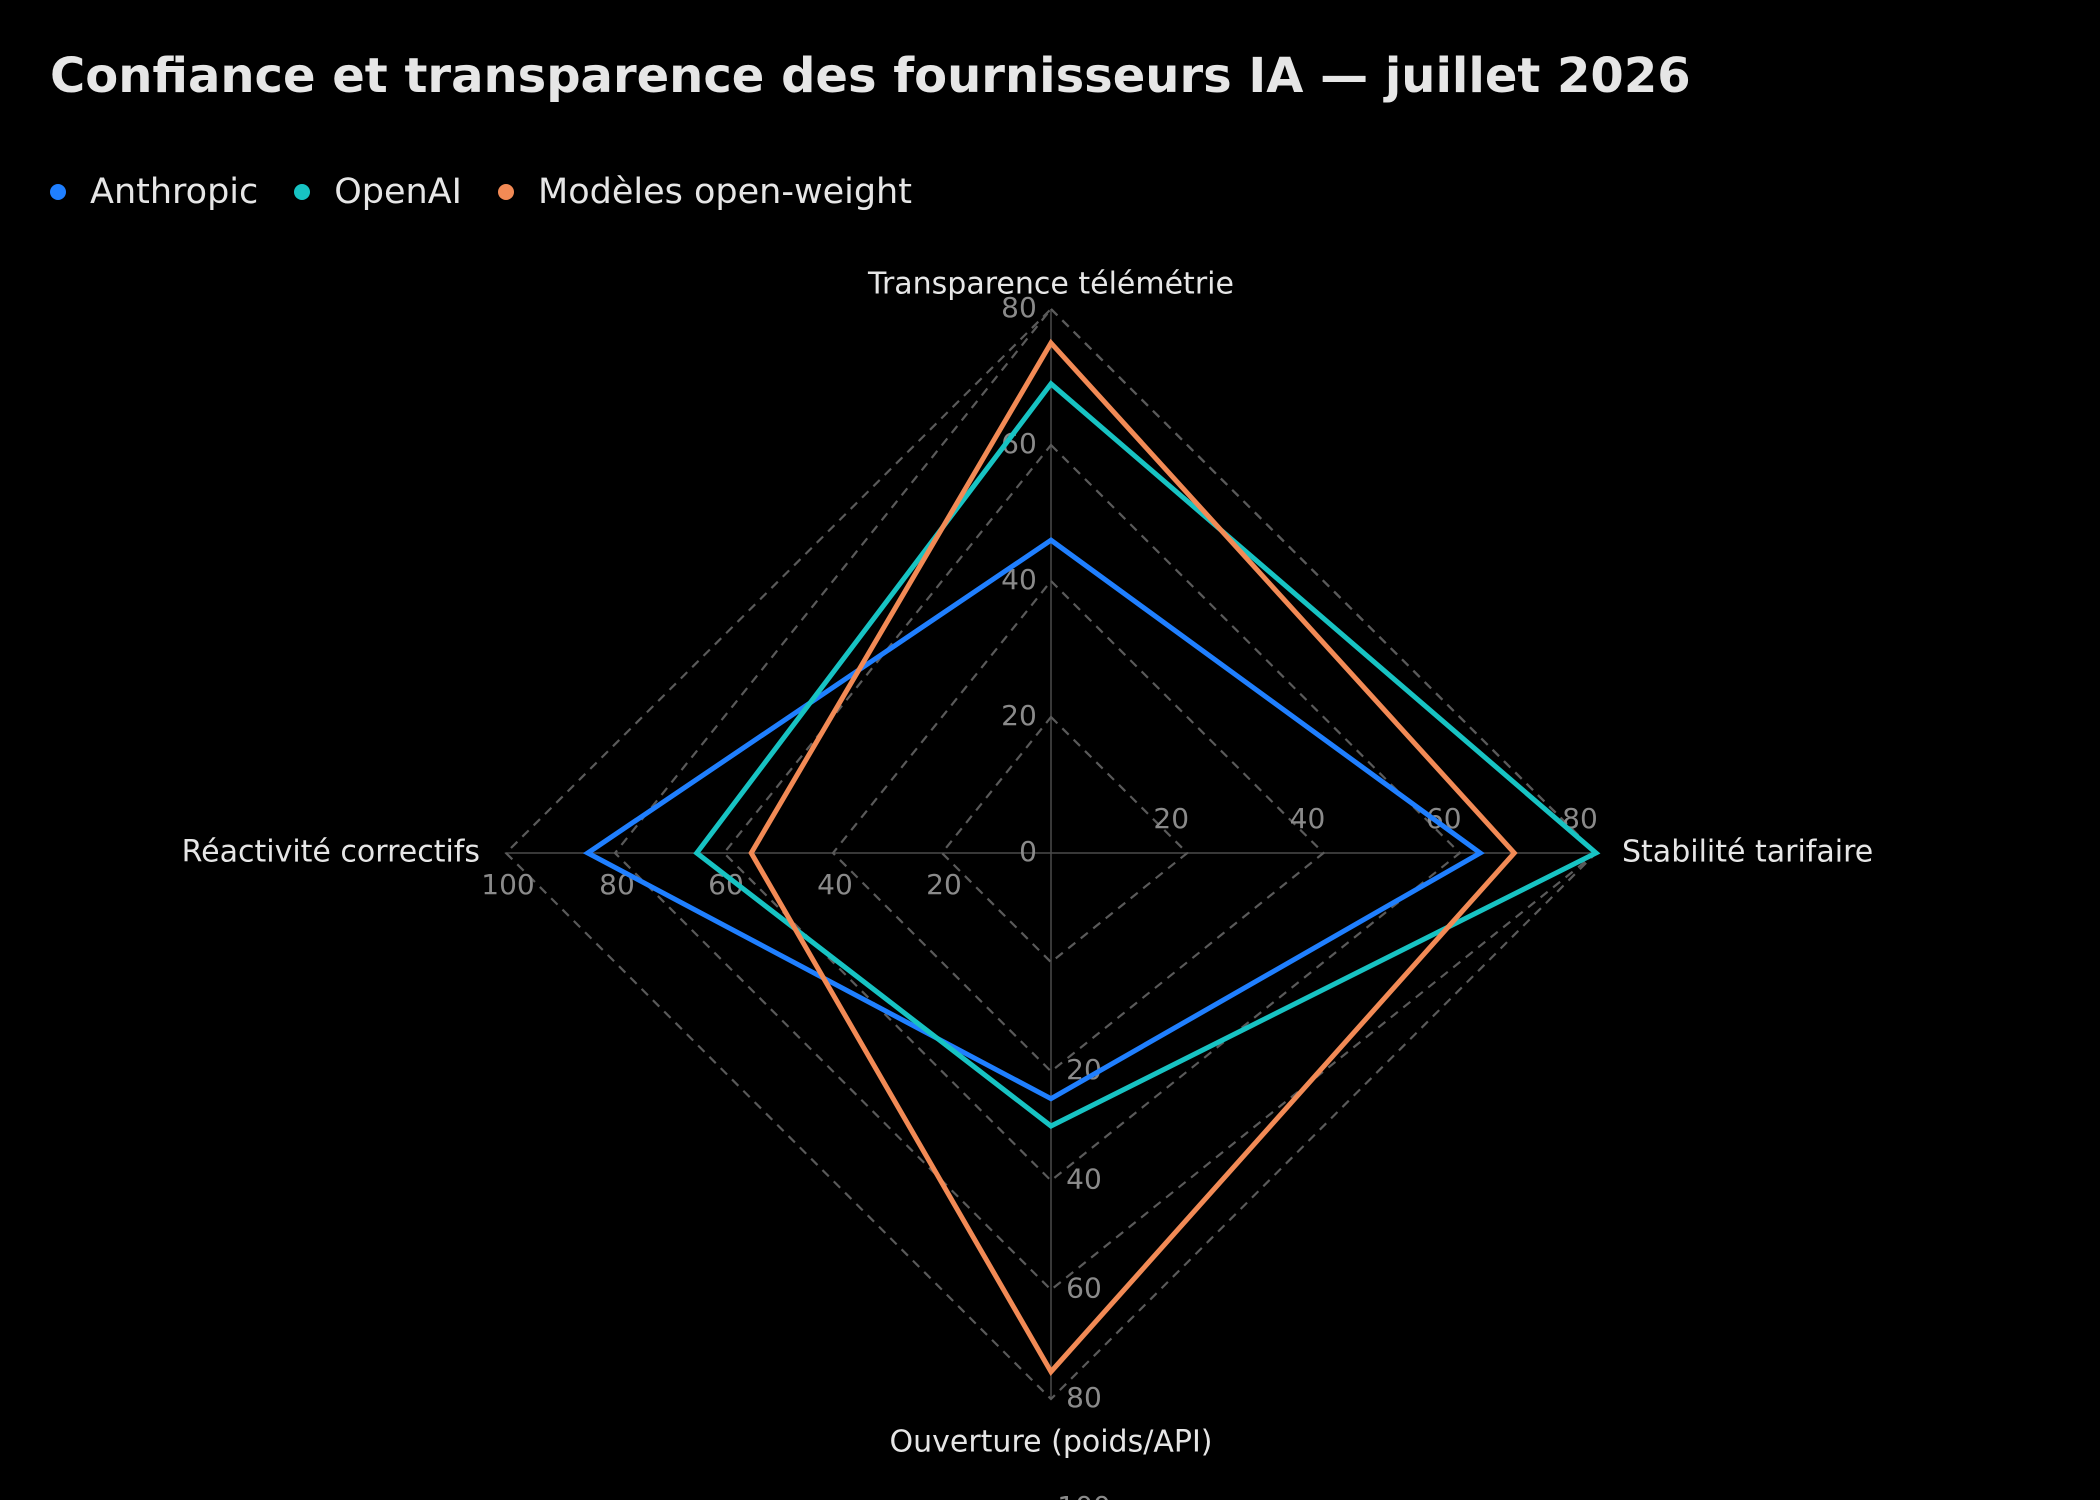 The height and width of the screenshot is (1500, 2100). I want to click on legend-label-anthropic: Anthropic, so click(174, 192).